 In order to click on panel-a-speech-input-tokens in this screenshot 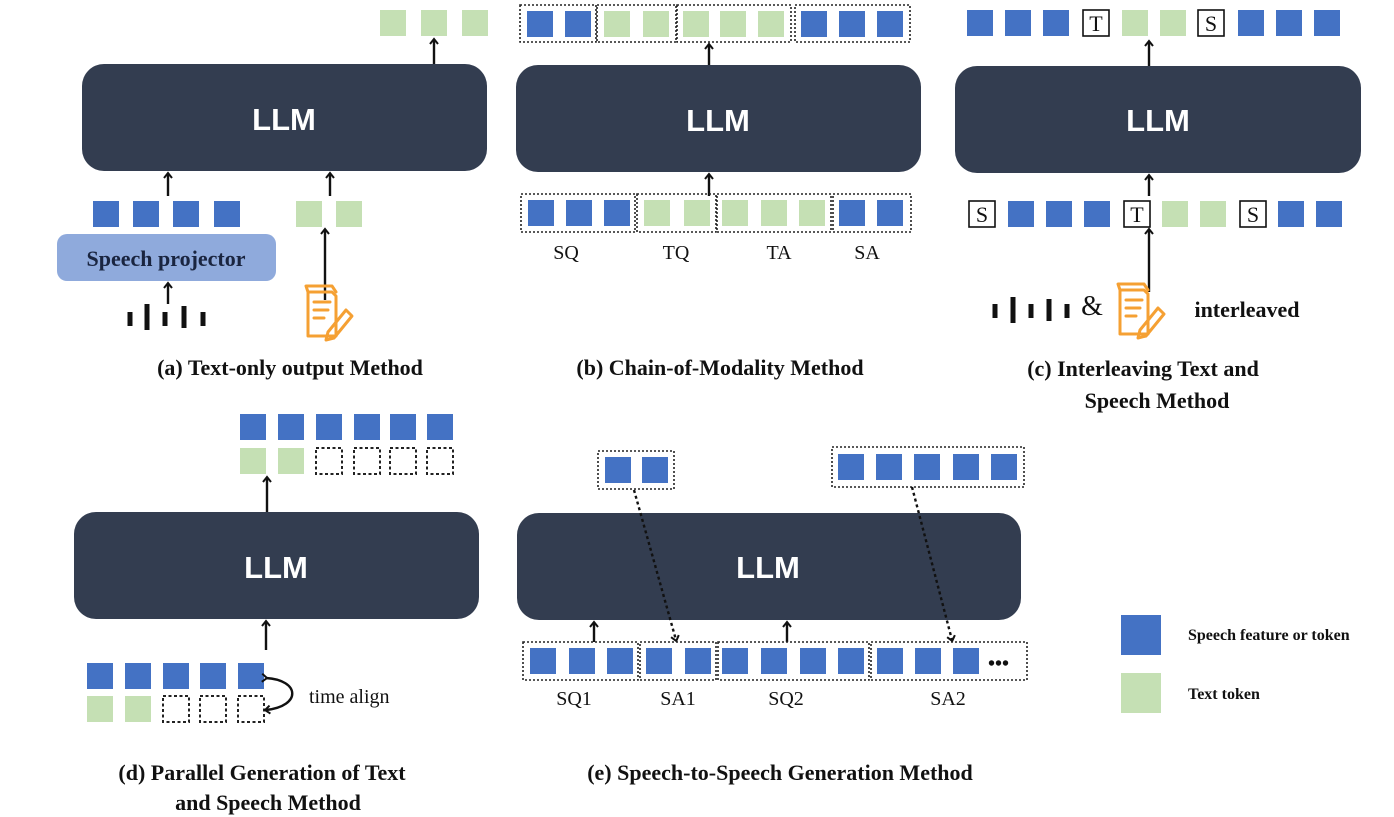, I will do `click(166, 214)`.